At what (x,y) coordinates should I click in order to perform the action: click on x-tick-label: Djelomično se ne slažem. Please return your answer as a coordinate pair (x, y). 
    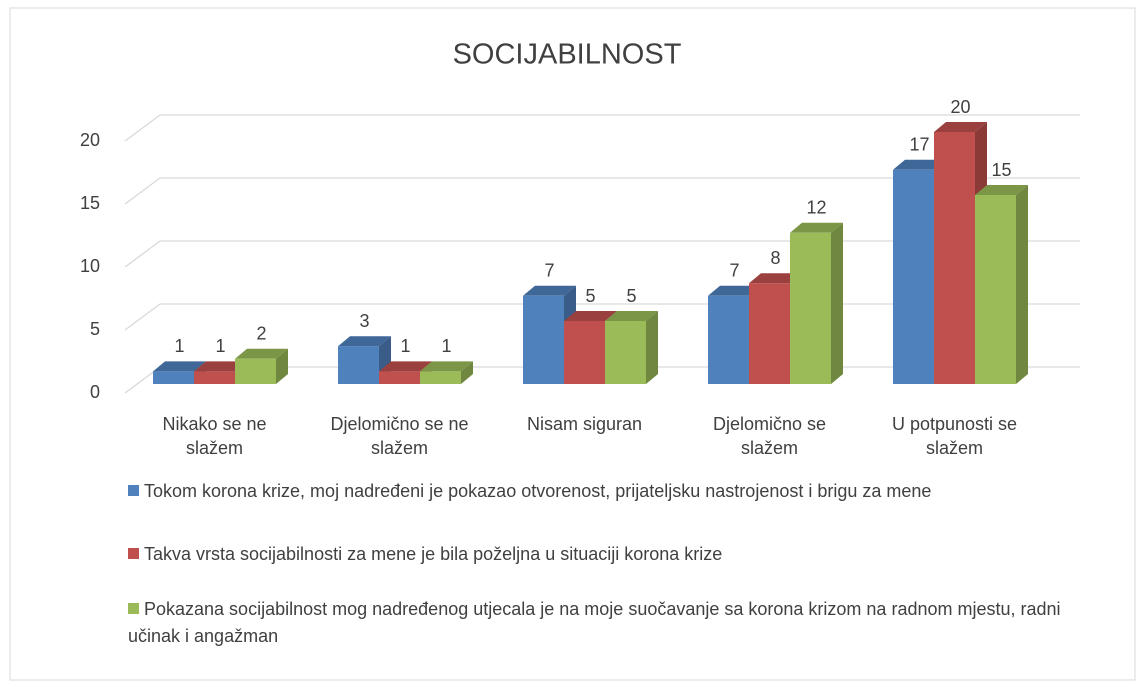
    Looking at the image, I should click on (399, 436).